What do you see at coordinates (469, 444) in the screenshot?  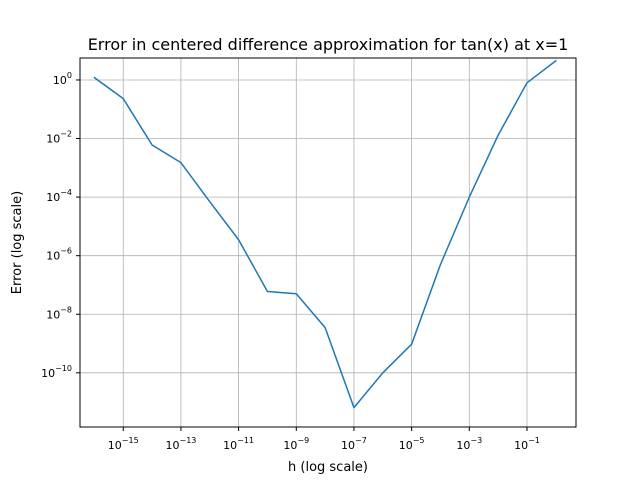 I see `x-tick-label: 10⁻³` at bounding box center [469, 444].